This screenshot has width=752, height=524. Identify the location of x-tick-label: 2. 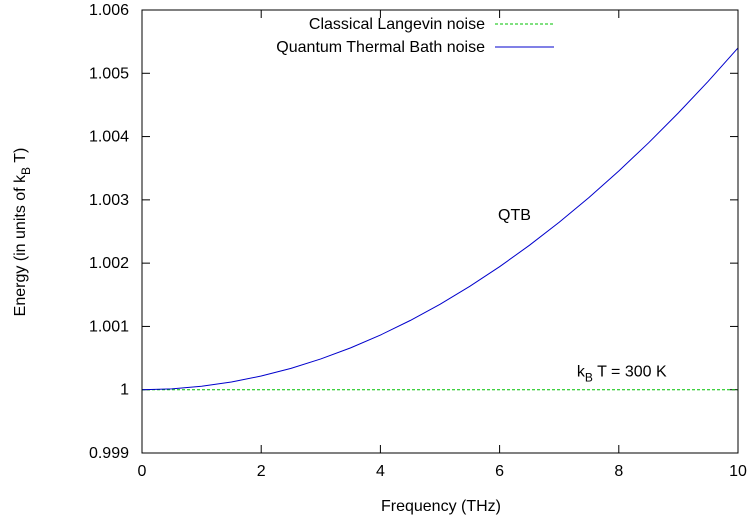
(261, 471).